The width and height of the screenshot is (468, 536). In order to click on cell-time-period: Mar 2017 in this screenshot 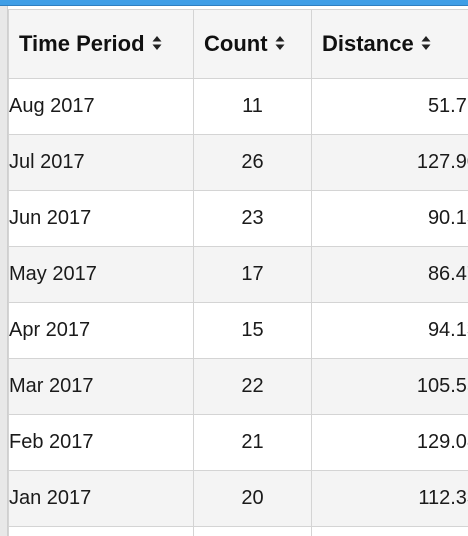, I will do `click(101, 386)`.